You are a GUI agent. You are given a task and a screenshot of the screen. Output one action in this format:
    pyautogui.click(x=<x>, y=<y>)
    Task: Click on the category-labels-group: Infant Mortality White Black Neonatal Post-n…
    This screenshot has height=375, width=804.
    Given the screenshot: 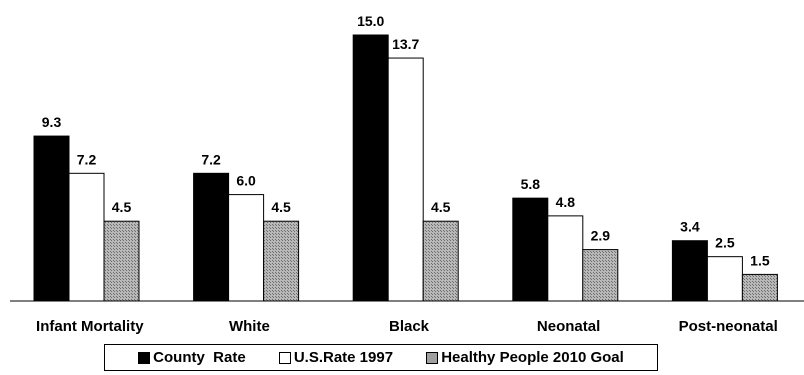 What is the action you would take?
    pyautogui.click(x=407, y=326)
    